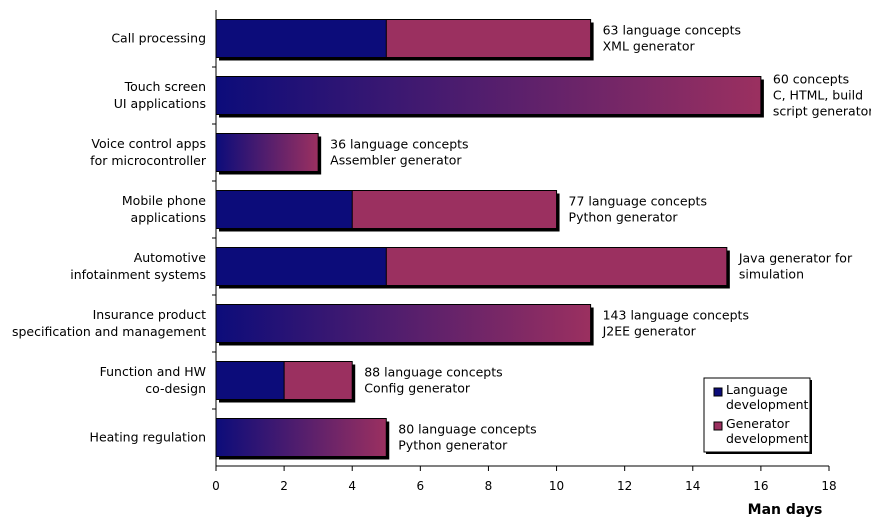 Image resolution: width=871 pixels, height=520 pixels. I want to click on x-axis-label: Man days, so click(785, 510).